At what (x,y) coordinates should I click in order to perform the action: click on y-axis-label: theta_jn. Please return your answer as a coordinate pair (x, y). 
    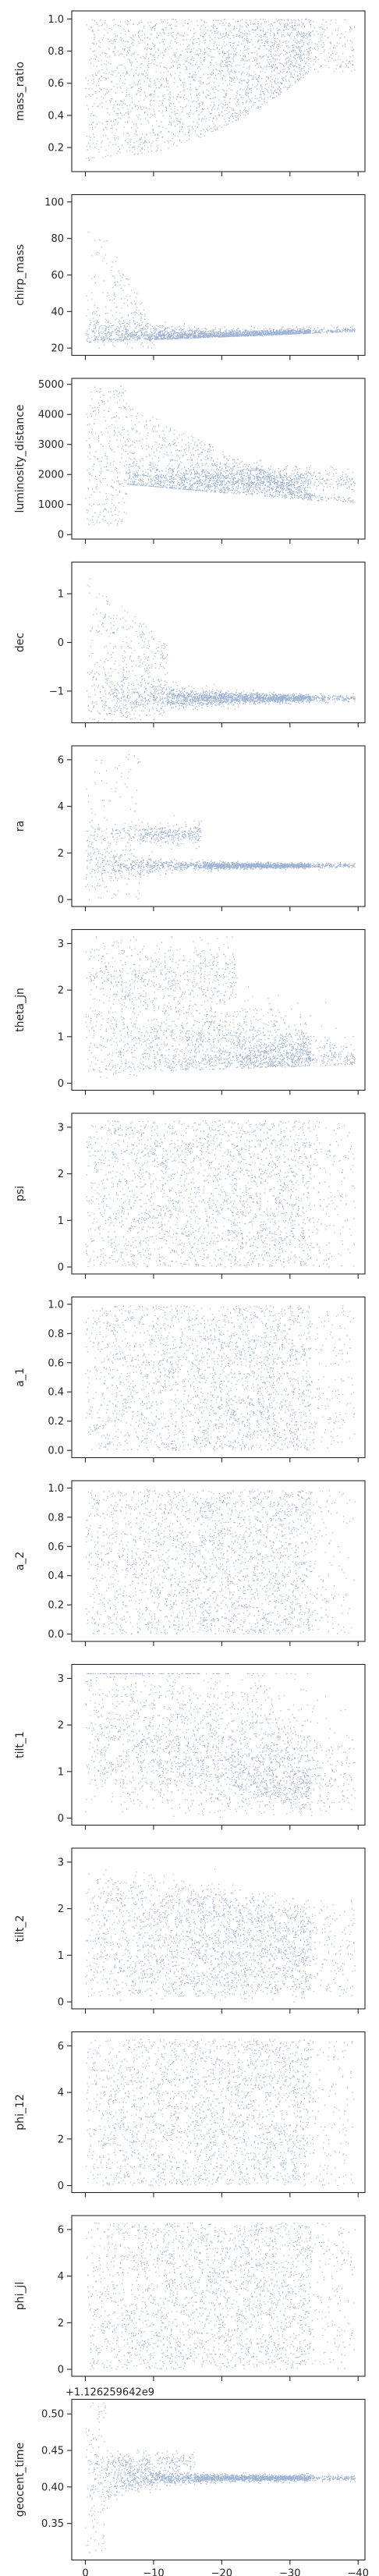
    Looking at the image, I should click on (20, 1010).